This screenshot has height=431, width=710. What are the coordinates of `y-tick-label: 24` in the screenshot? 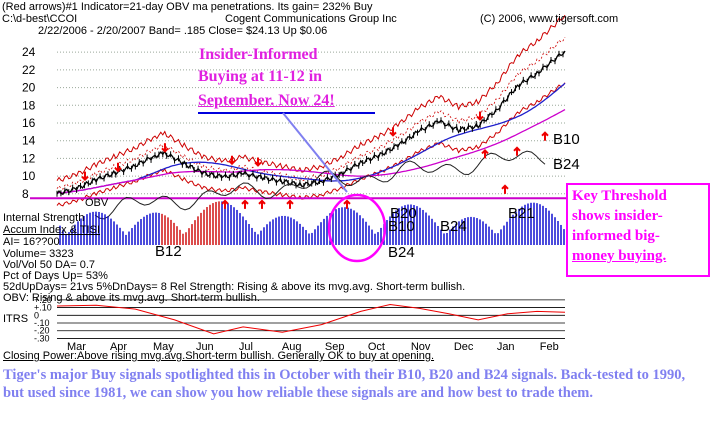 It's located at (29, 52).